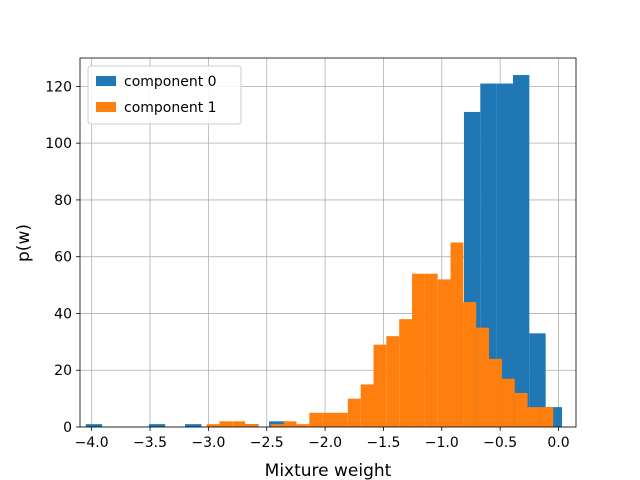 Image resolution: width=640 pixels, height=480 pixels. Describe the element at coordinates (63, 201) in the screenshot. I see `y-tick-label: 80` at that location.